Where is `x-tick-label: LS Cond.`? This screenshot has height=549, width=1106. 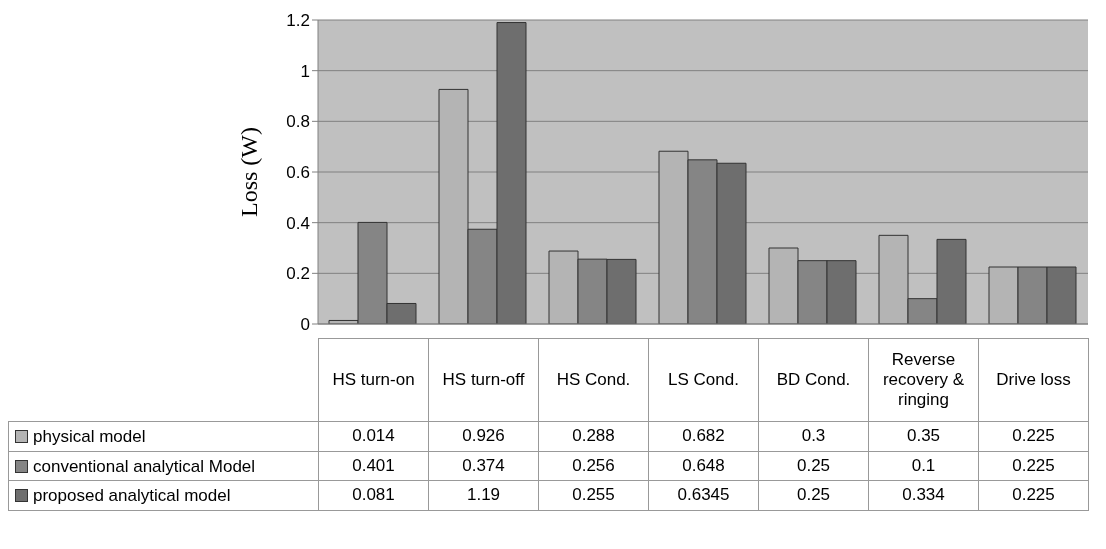 x-tick-label: LS Cond. is located at coordinates (703, 380).